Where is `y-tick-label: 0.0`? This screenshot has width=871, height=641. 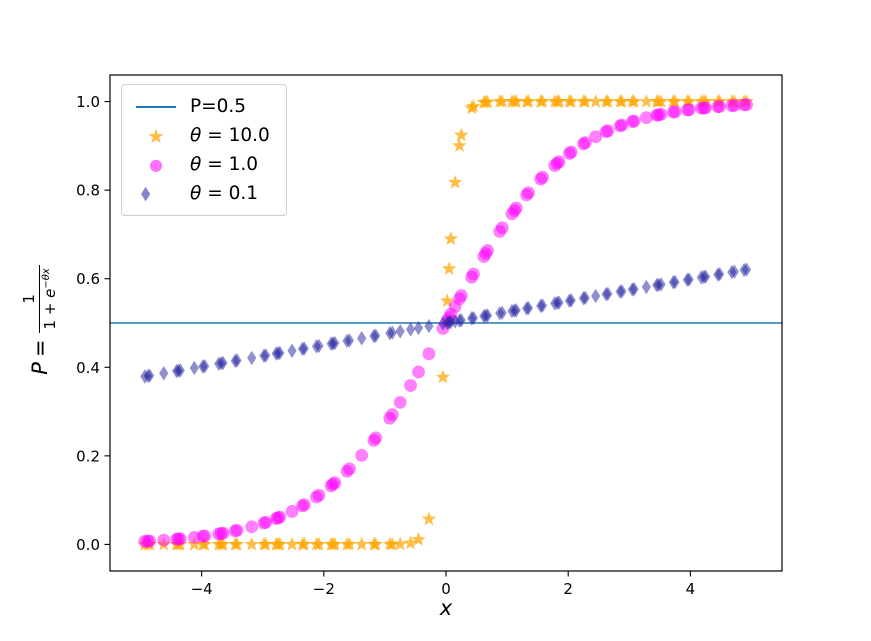
y-tick-label: 0.0 is located at coordinates (88, 545).